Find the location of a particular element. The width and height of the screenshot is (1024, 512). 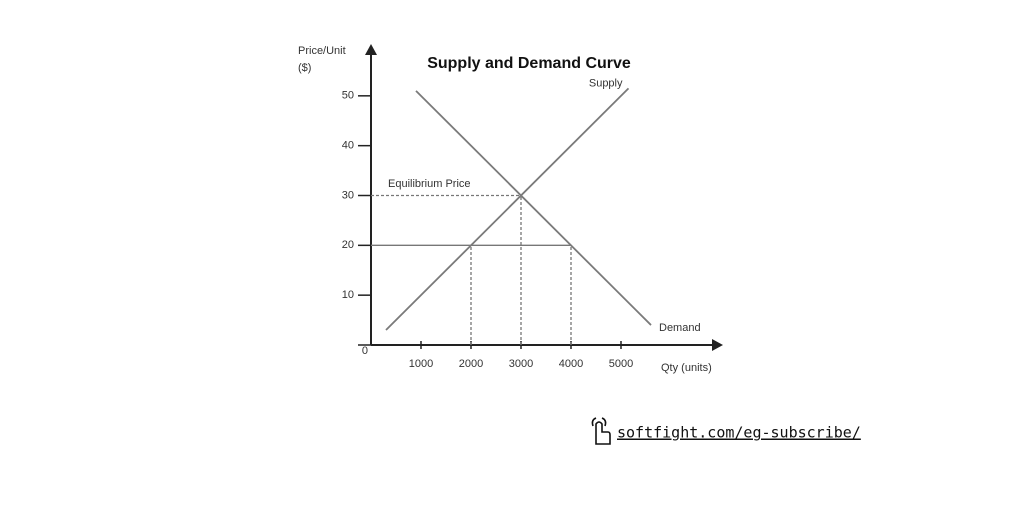

y-tick-label: 0 is located at coordinates (365, 351).